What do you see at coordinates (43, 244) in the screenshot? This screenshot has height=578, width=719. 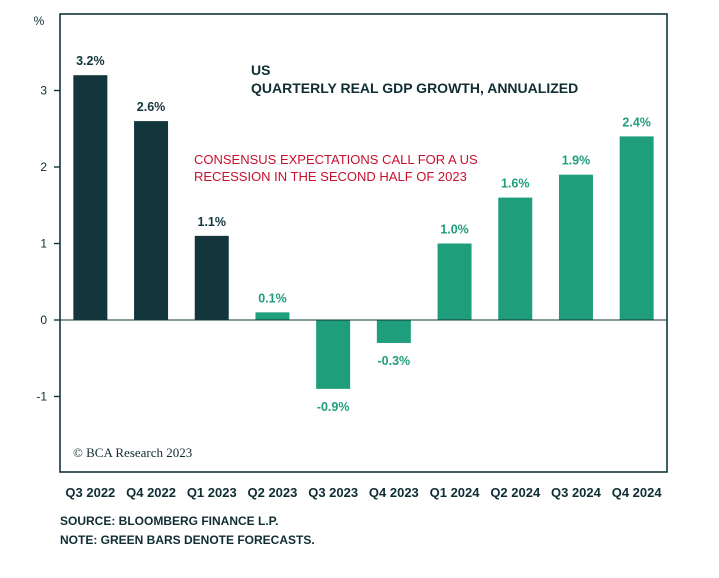 I see `y-tick-label: 1` at bounding box center [43, 244].